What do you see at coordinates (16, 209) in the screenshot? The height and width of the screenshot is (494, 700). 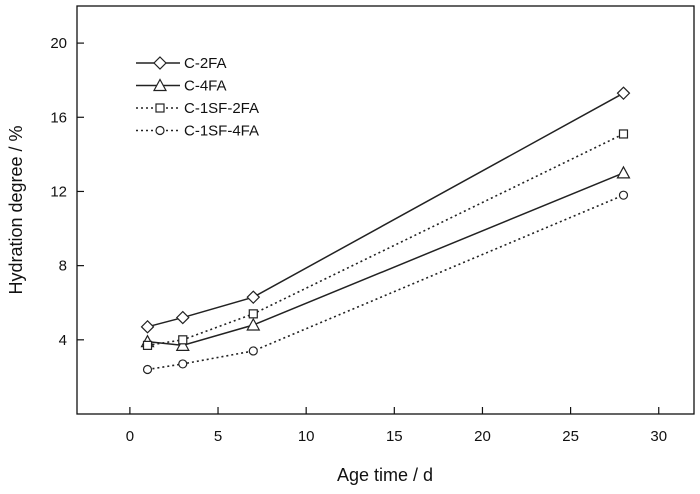 I see `y-axis-title: Hydration degree / %` at bounding box center [16, 209].